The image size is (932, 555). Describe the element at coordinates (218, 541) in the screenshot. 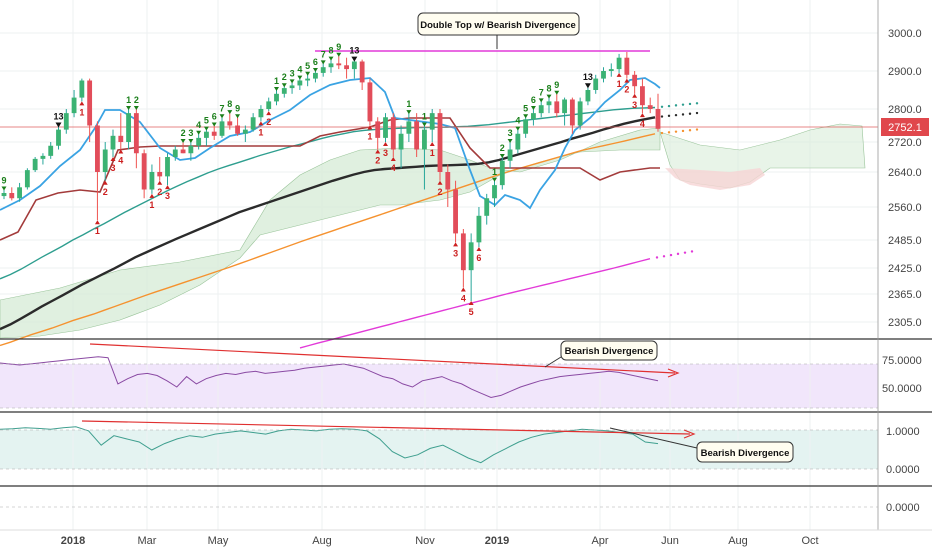

I see `x-tick-label: May` at that location.